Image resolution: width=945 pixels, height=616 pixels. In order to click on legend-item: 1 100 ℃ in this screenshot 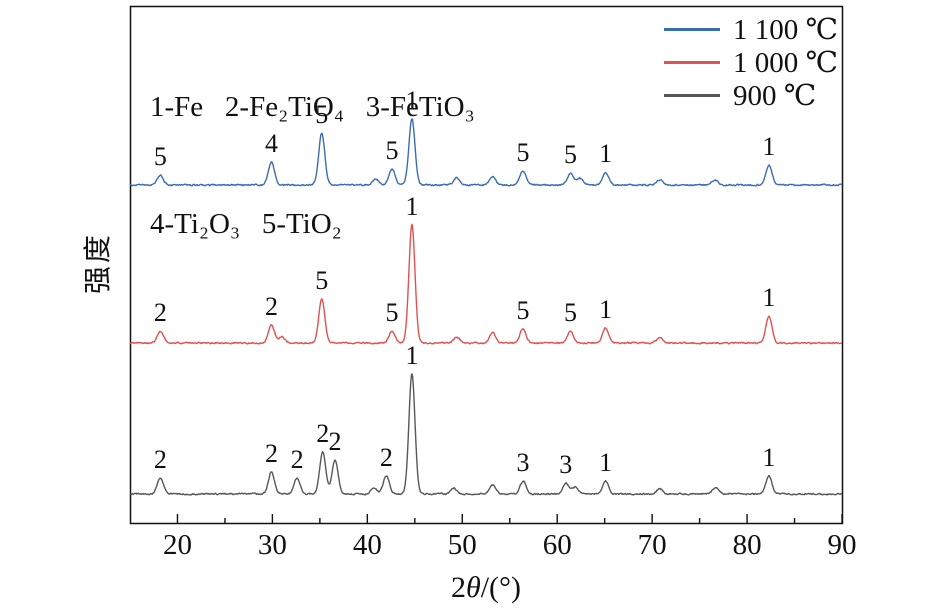, I will do `click(751, 29)`.